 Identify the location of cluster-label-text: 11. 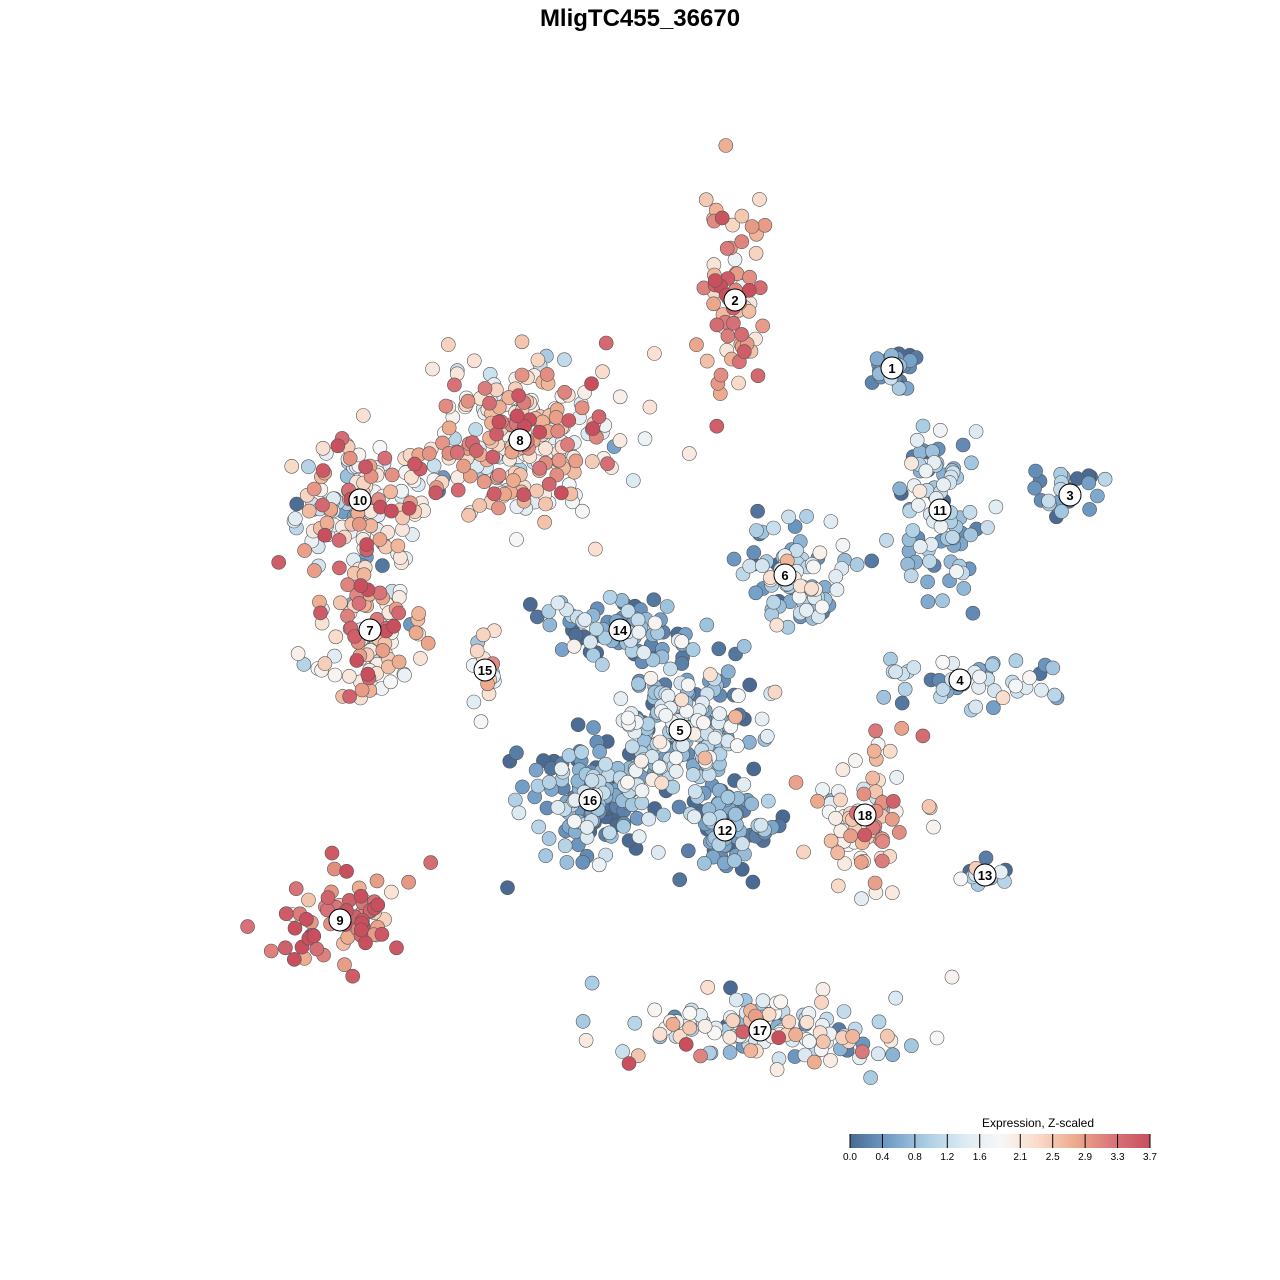
(940, 510).